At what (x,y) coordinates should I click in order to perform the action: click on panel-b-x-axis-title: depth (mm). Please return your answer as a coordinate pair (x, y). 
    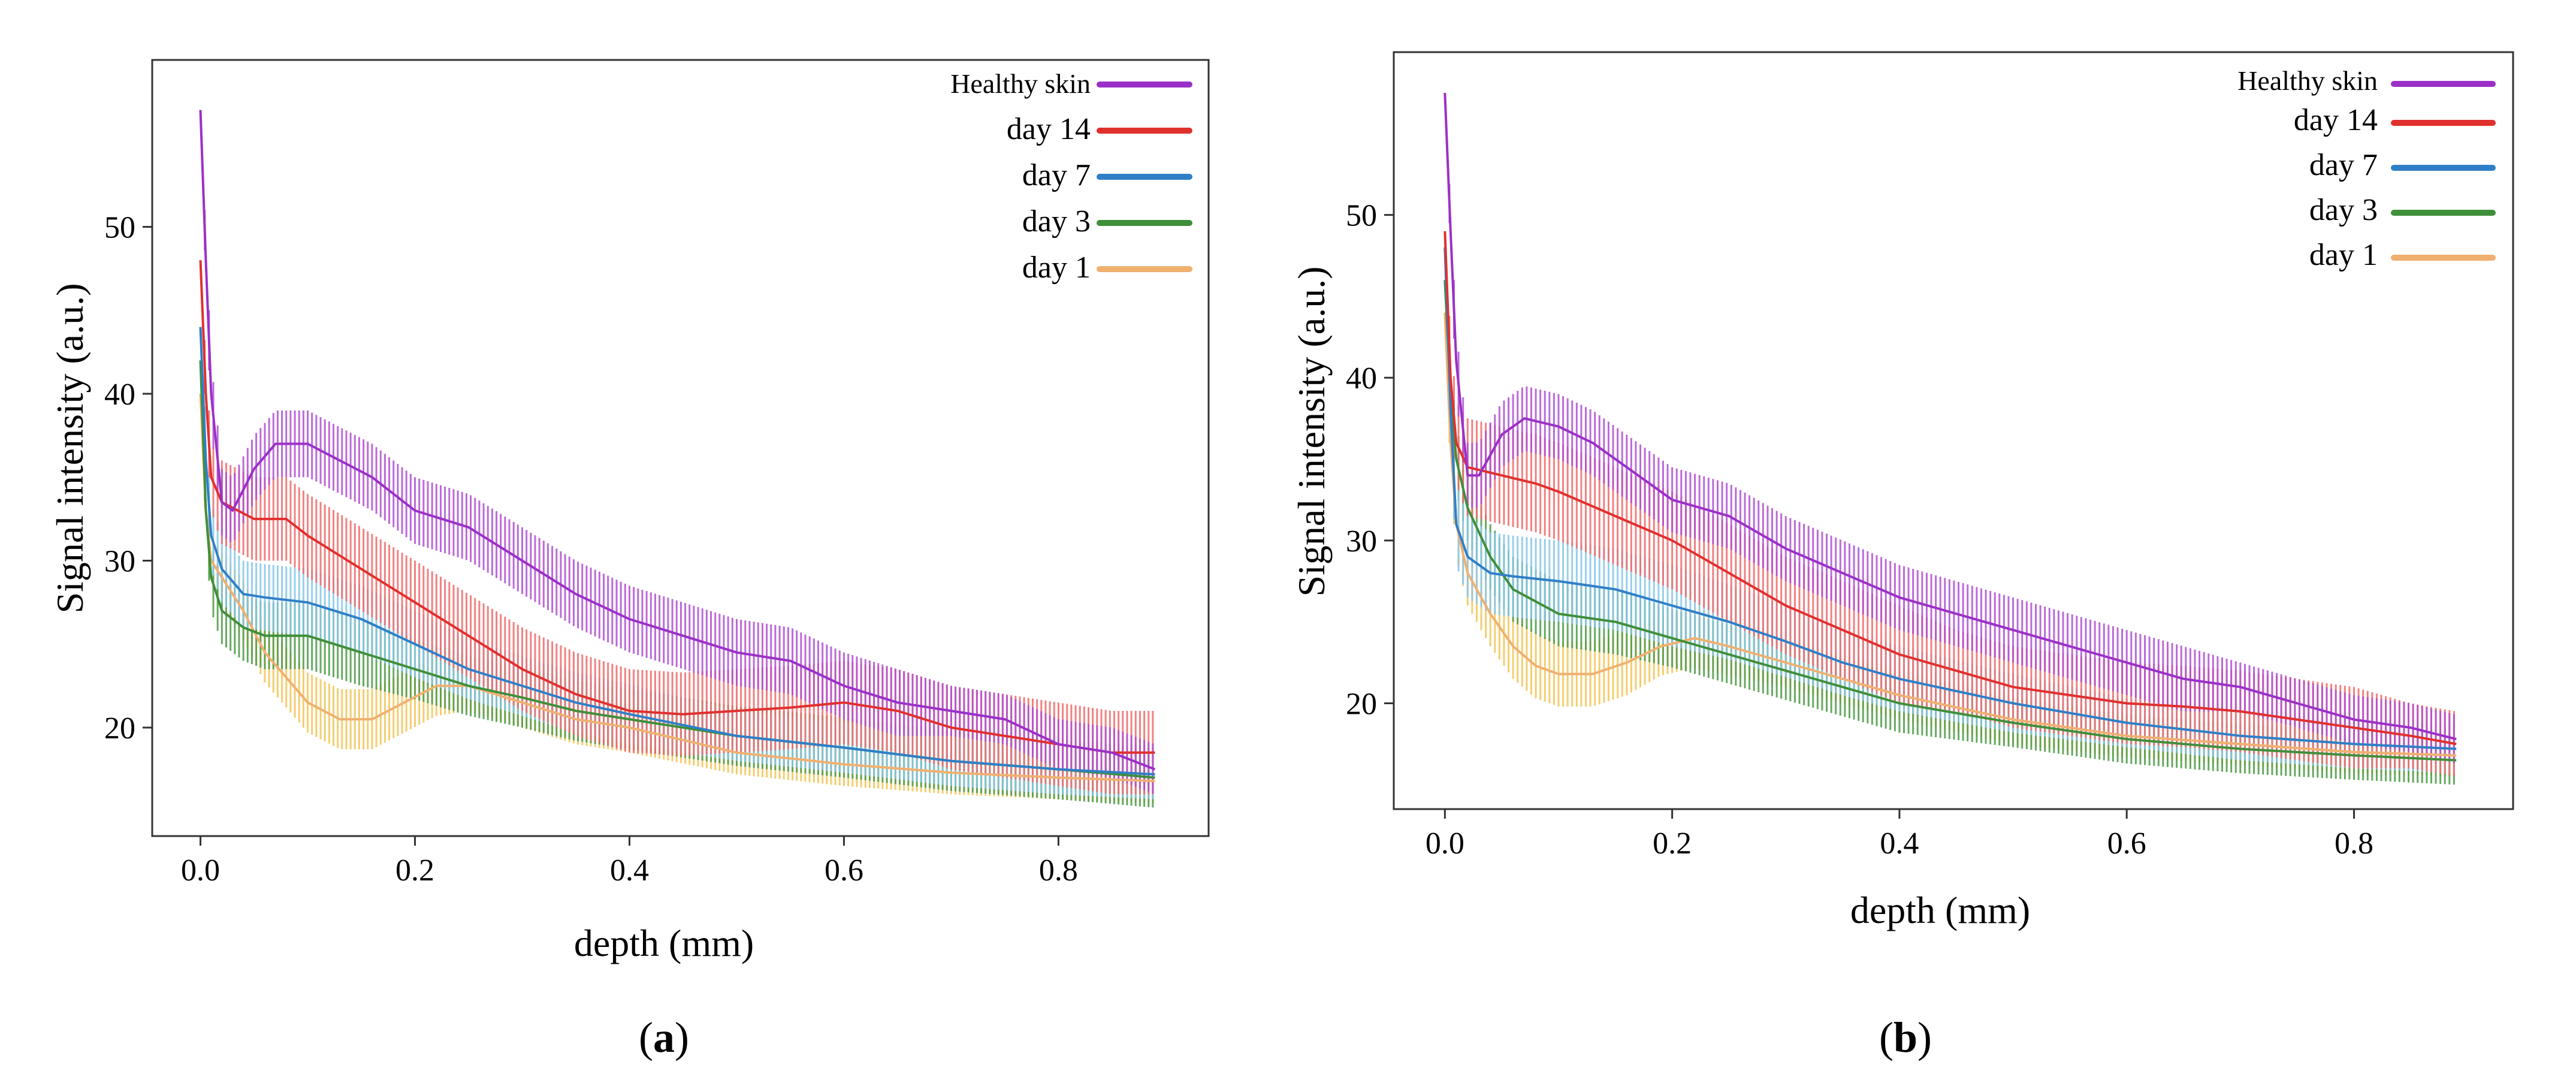
    Looking at the image, I should click on (1940, 910).